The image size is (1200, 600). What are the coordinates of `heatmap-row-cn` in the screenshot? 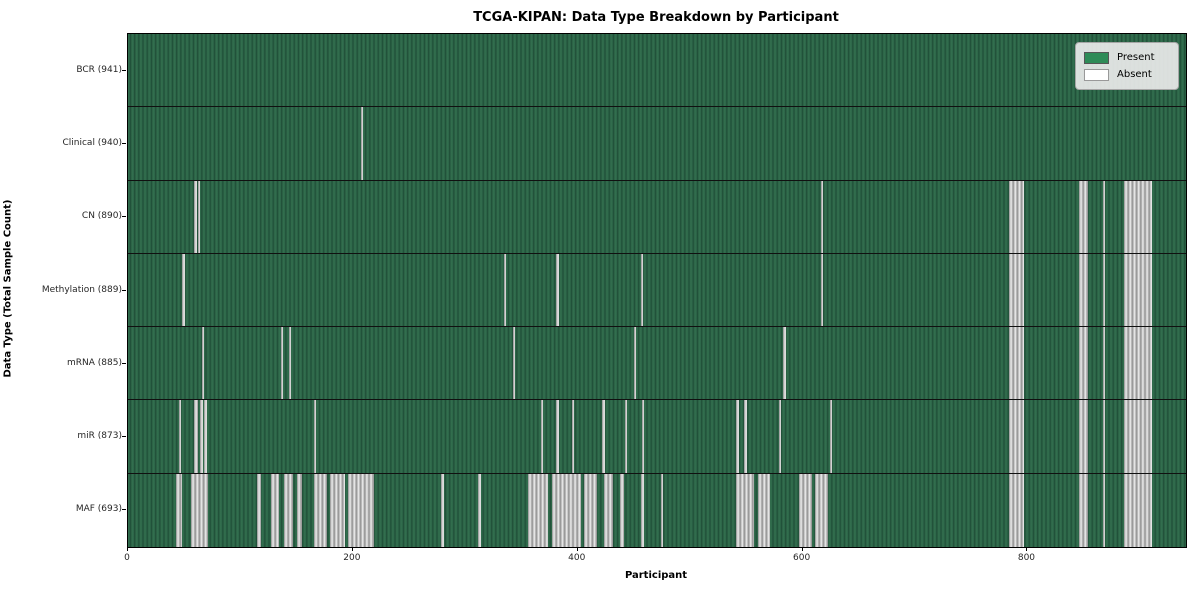 It's located at (657, 217).